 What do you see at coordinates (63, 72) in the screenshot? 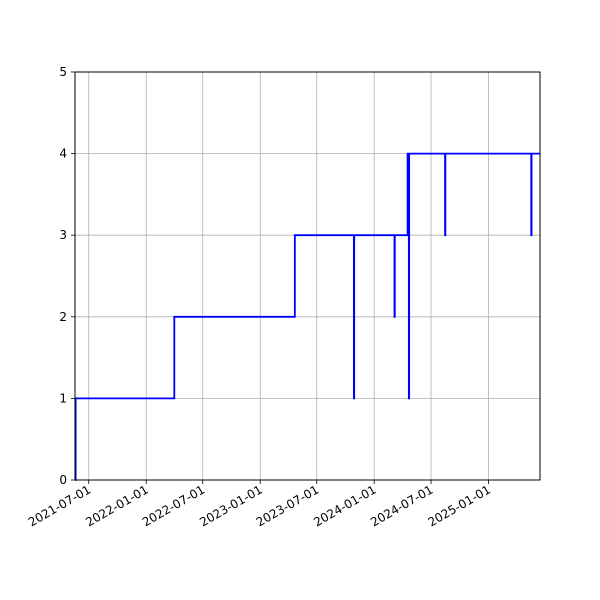
I see `y-tick-label: 5` at bounding box center [63, 72].